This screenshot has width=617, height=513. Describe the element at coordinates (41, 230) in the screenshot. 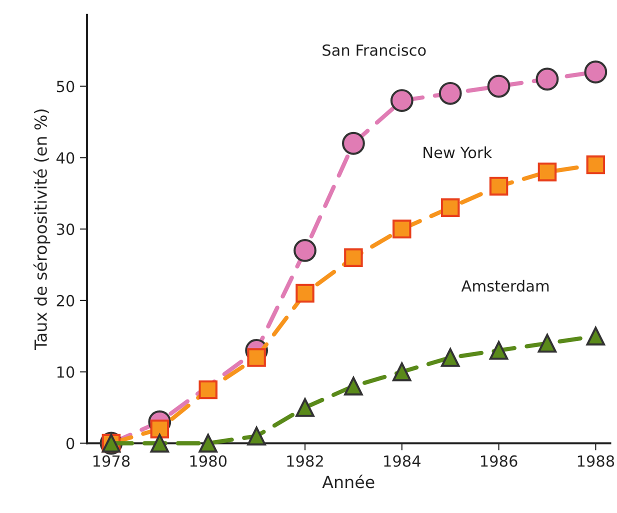

I see `y-axis-title: Taux de séropositivité (en %)` at that location.